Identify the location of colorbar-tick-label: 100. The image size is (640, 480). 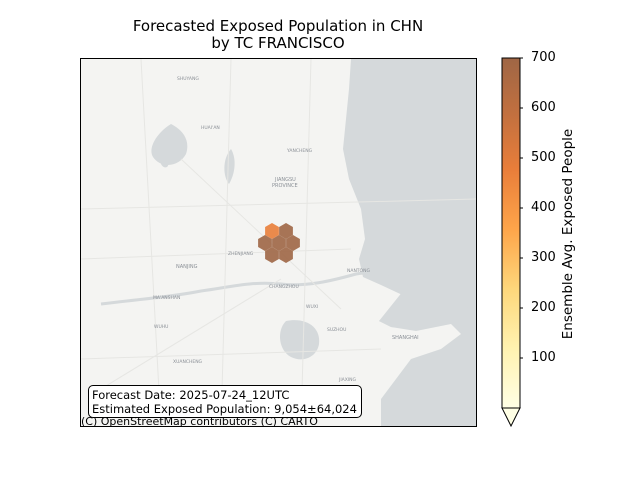
(543, 357).